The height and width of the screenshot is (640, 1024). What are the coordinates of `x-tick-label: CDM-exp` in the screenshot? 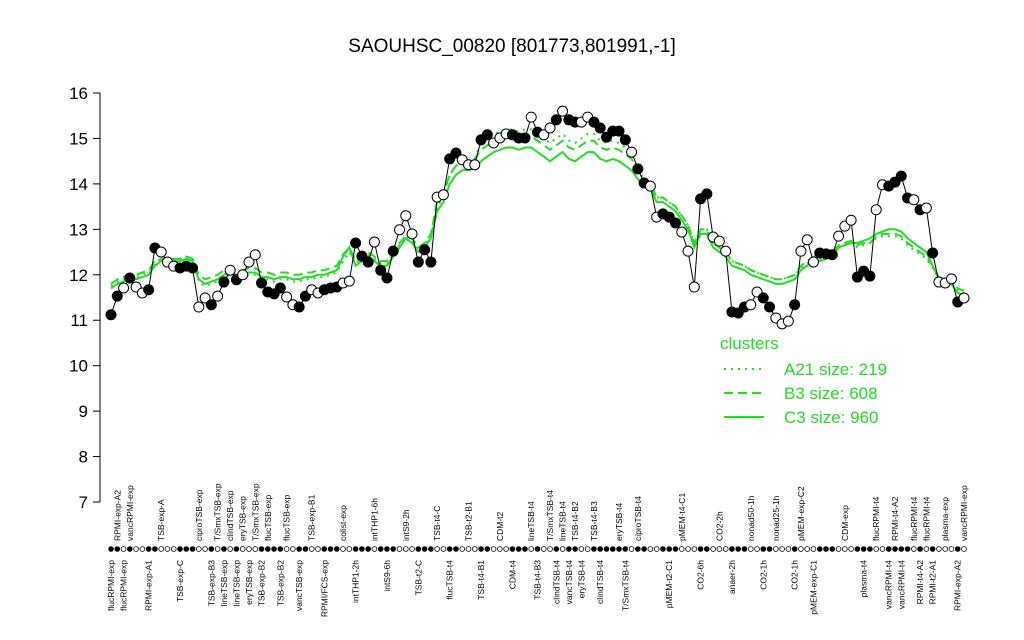 It's located at (845, 523).